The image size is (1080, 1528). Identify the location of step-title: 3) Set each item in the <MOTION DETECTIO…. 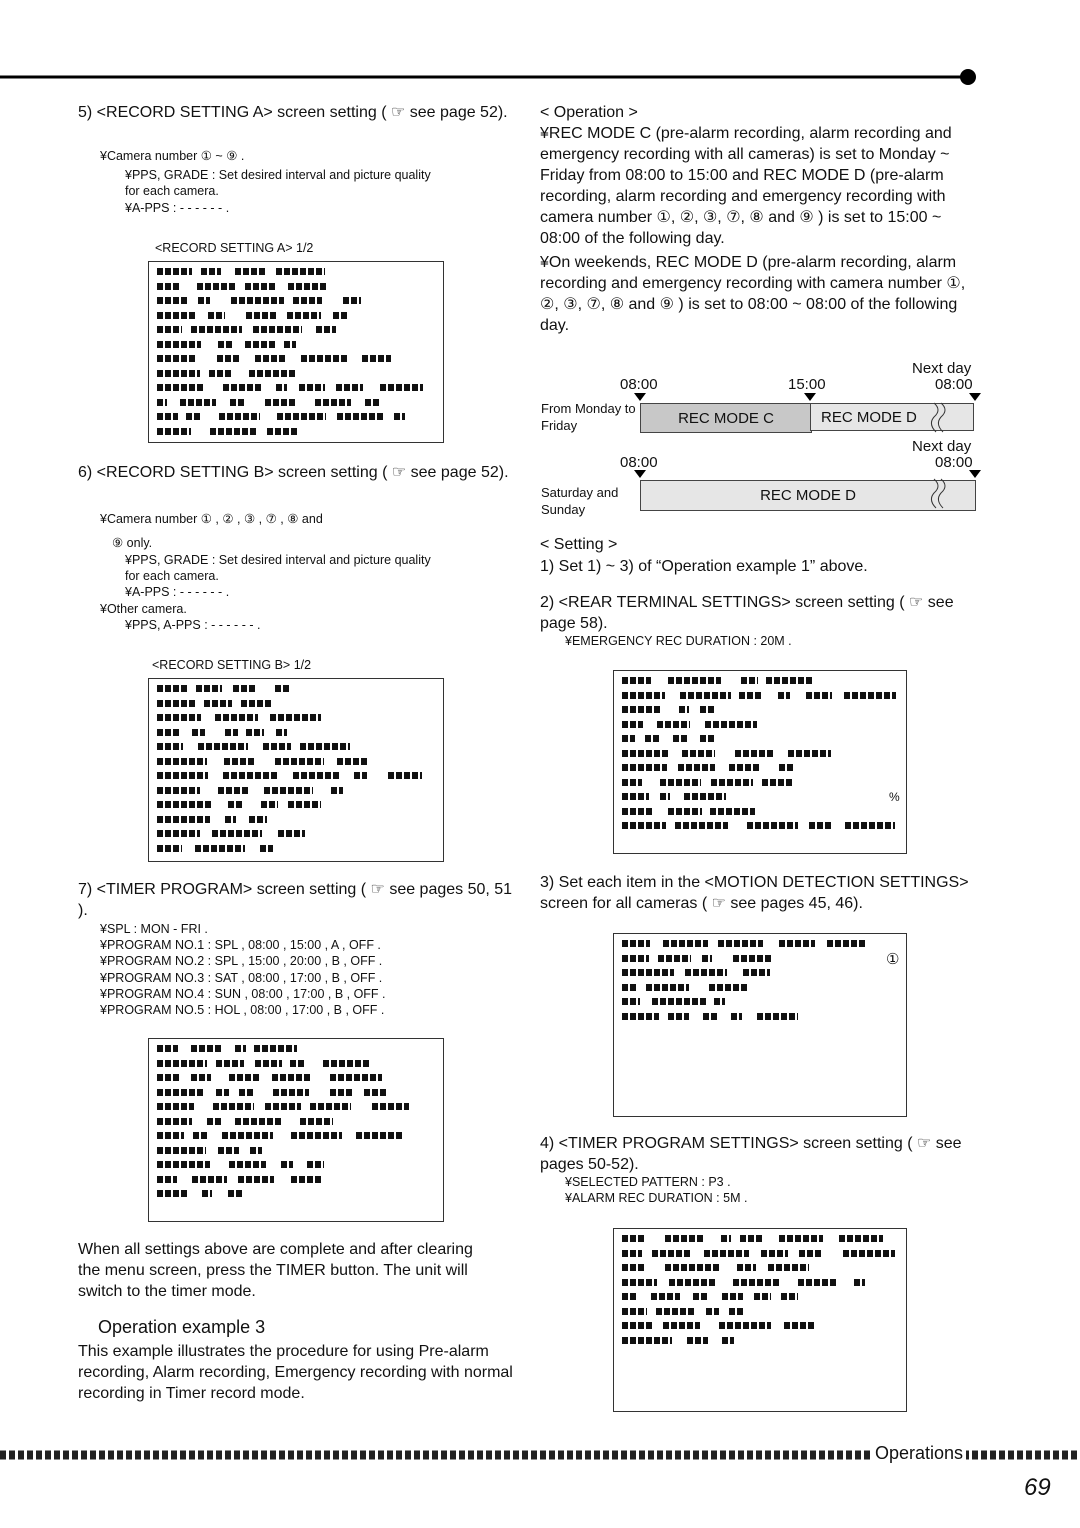
(754, 893).